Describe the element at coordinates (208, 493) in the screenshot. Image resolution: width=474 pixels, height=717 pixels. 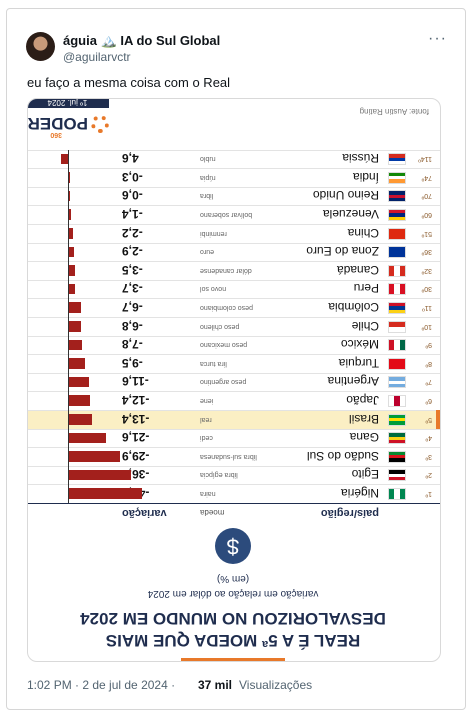
I see `currency: naira` at that location.